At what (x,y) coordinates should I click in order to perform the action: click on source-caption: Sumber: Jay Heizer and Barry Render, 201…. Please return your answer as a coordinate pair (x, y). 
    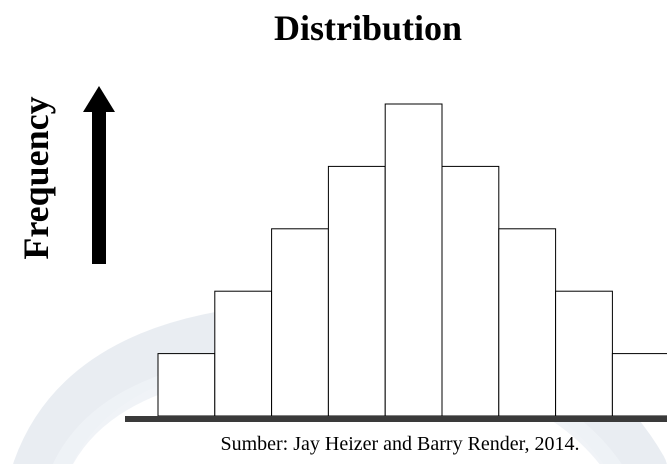
    Looking at the image, I should click on (399, 444).